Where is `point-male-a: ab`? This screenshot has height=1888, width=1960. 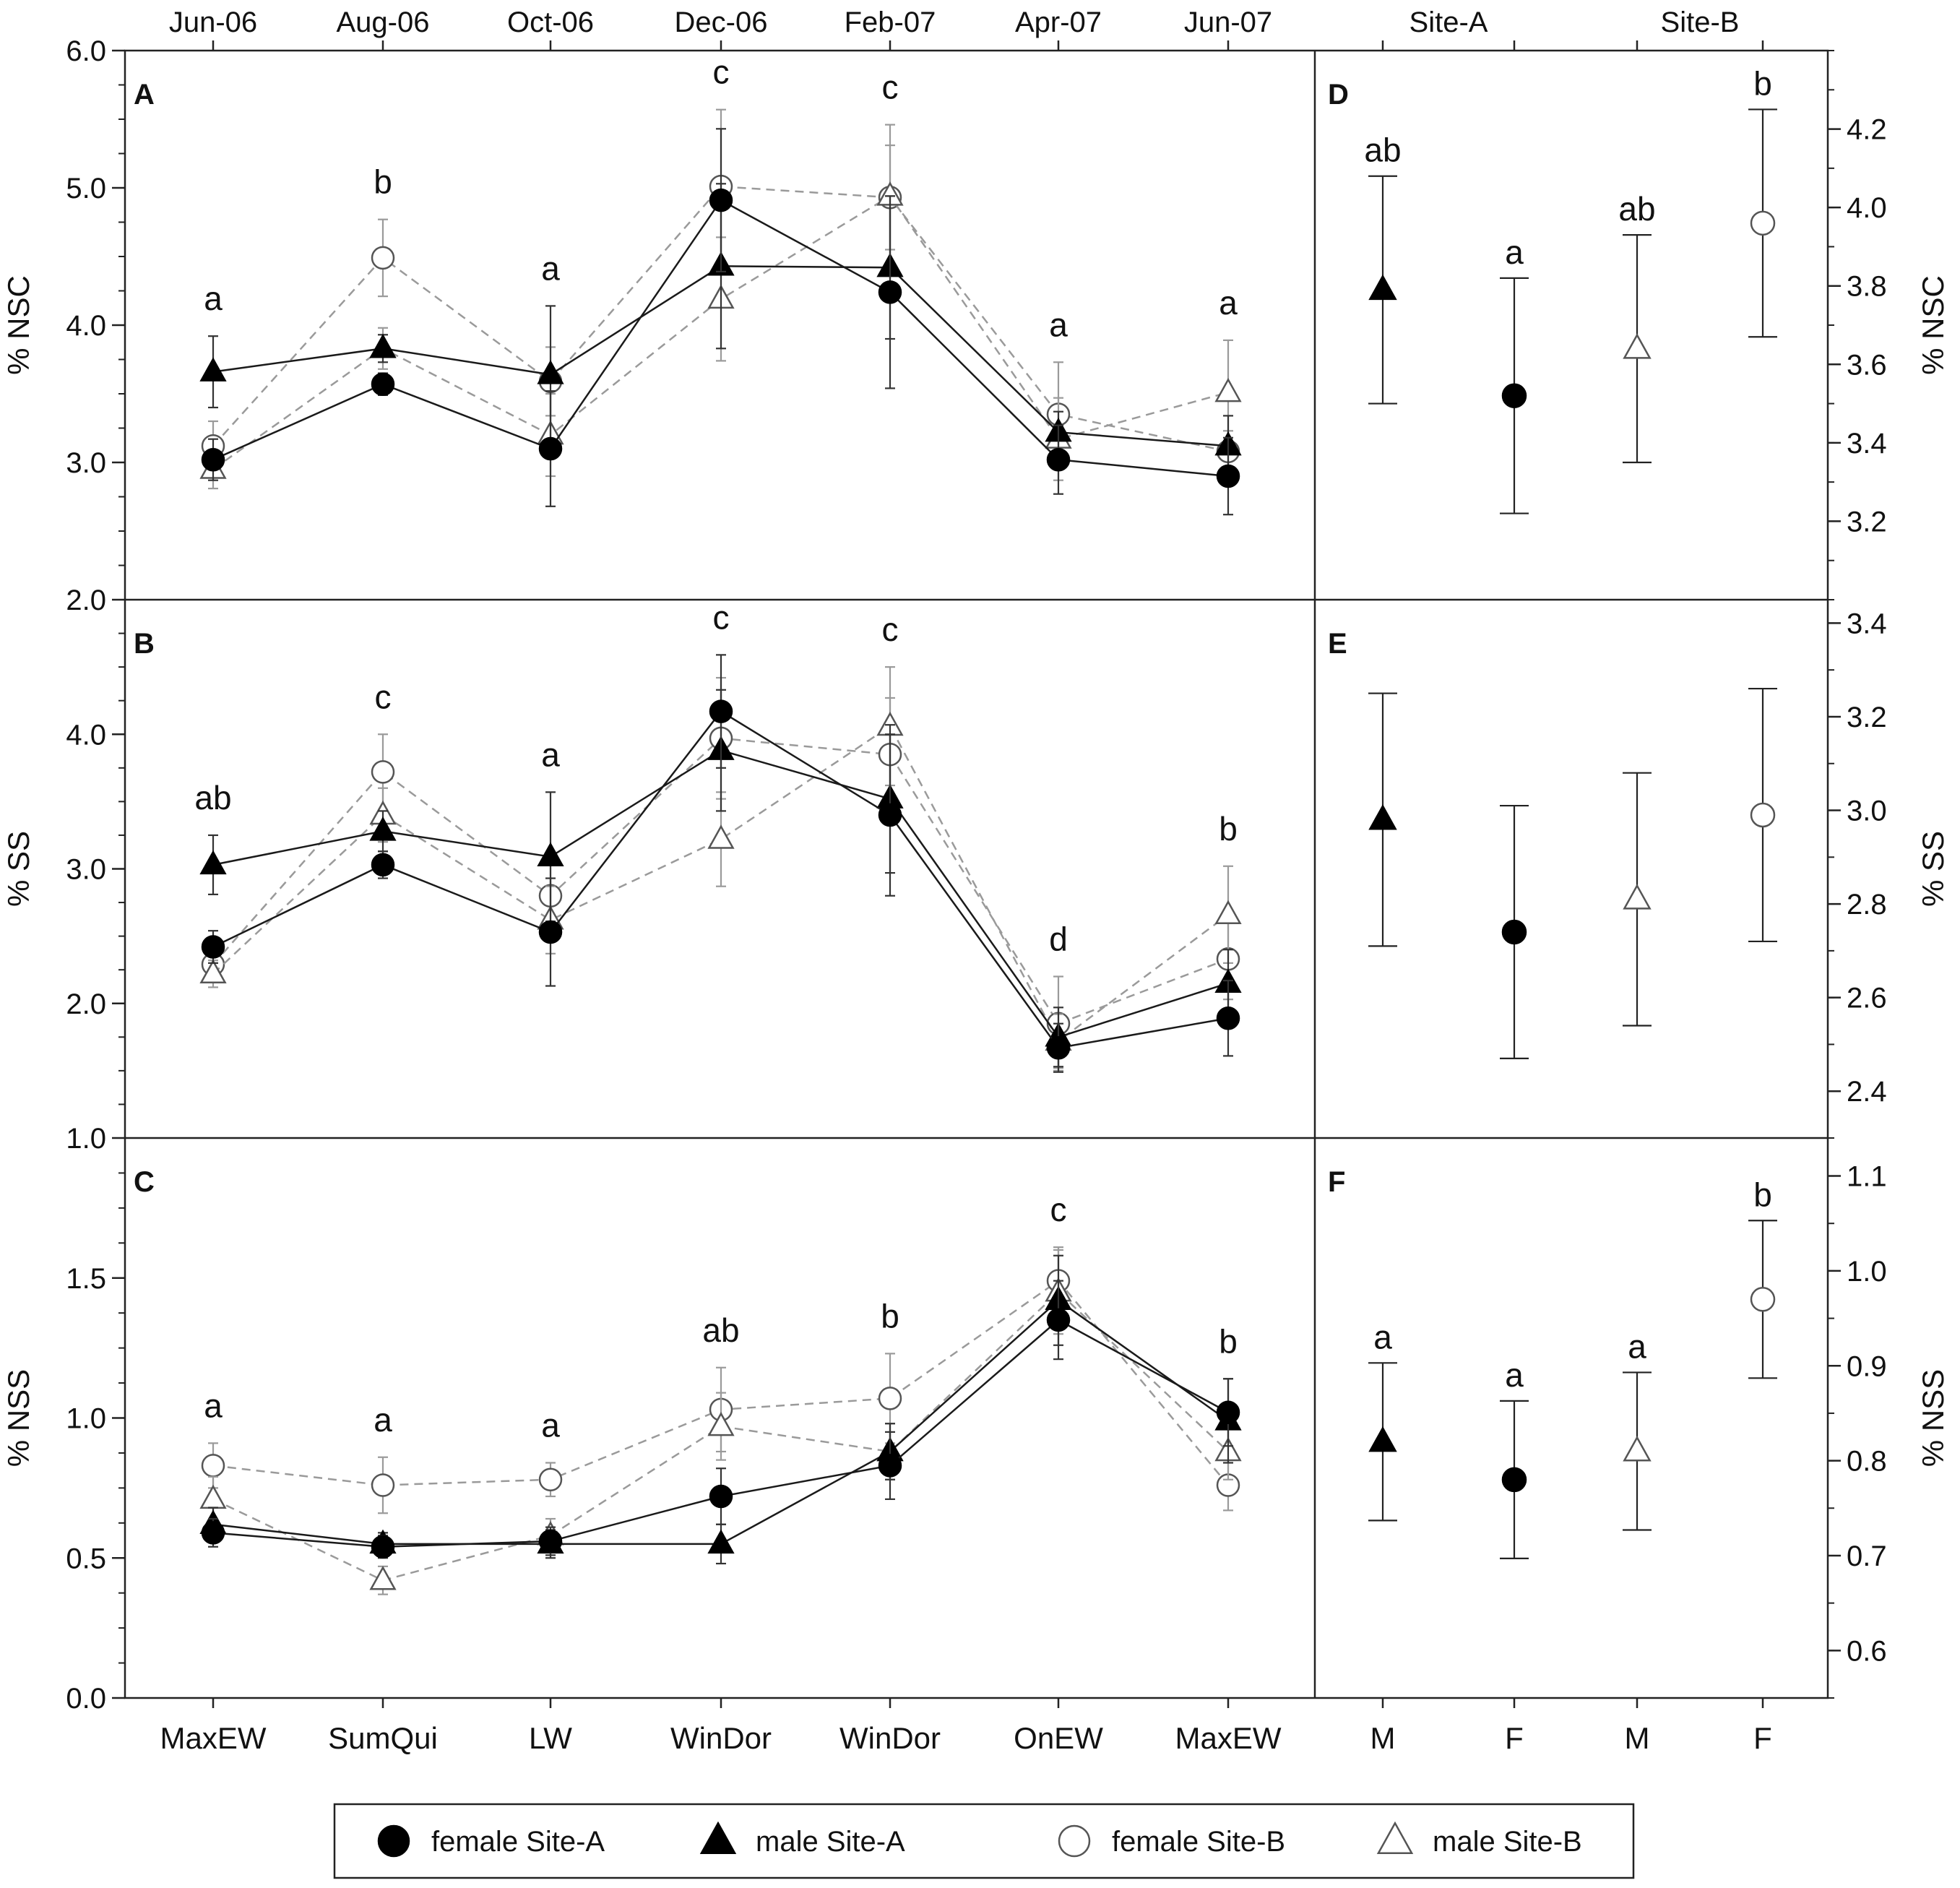
point-male-a: ab is located at coordinates (1383, 268).